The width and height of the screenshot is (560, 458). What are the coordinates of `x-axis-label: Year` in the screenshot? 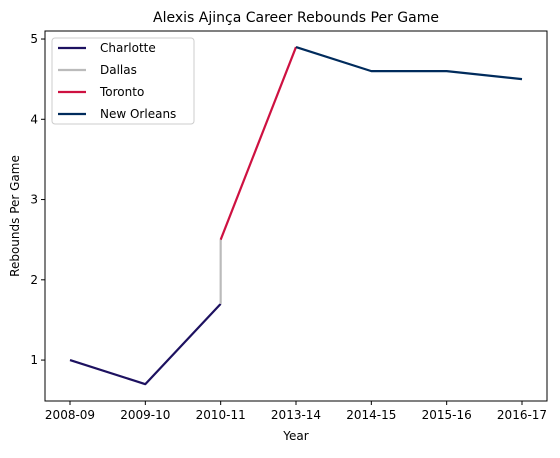 It's located at (295, 436).